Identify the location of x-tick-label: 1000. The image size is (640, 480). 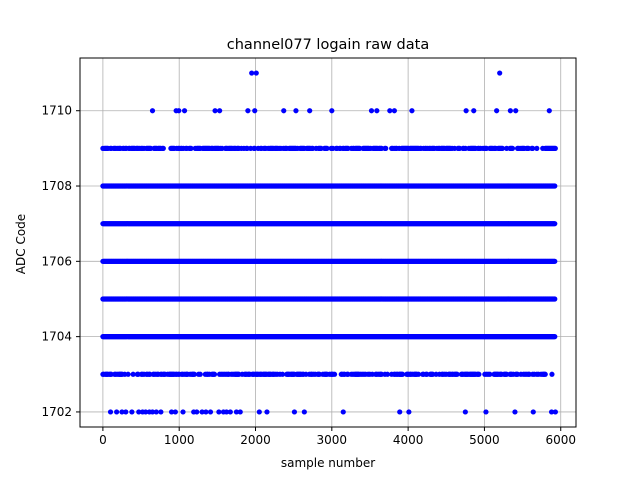
(179, 440).